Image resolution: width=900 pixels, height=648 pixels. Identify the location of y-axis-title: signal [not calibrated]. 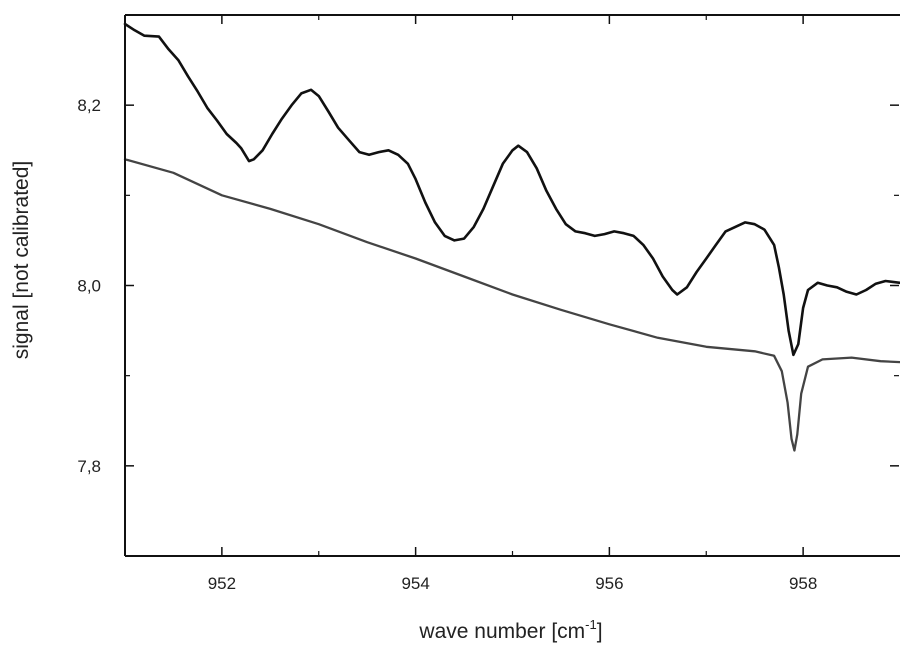
(21, 260).